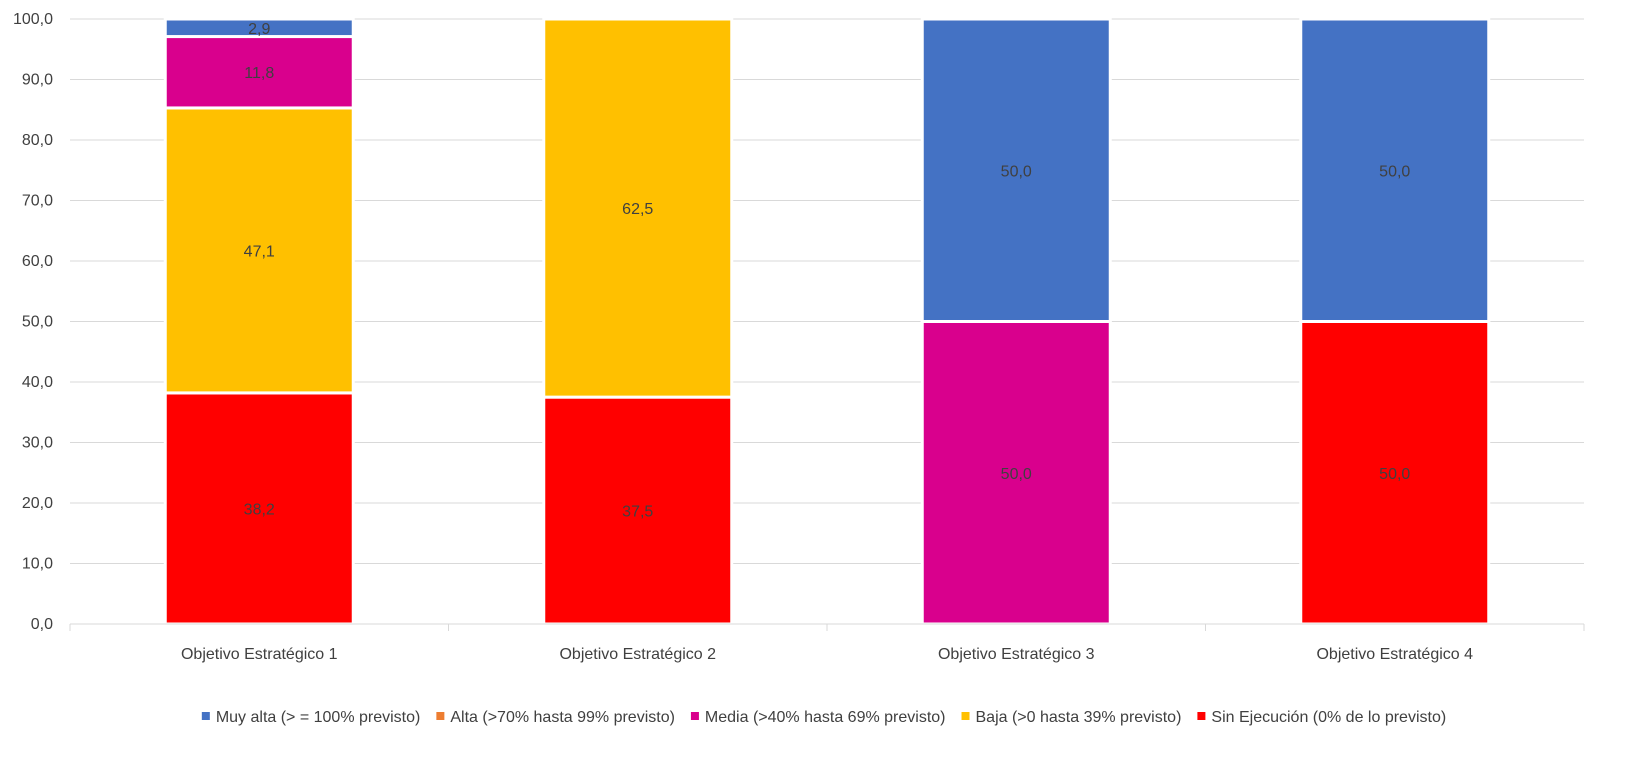 The width and height of the screenshot is (1648, 769). Describe the element at coordinates (37, 261) in the screenshot. I see `y-tick-label: 60,0` at that location.